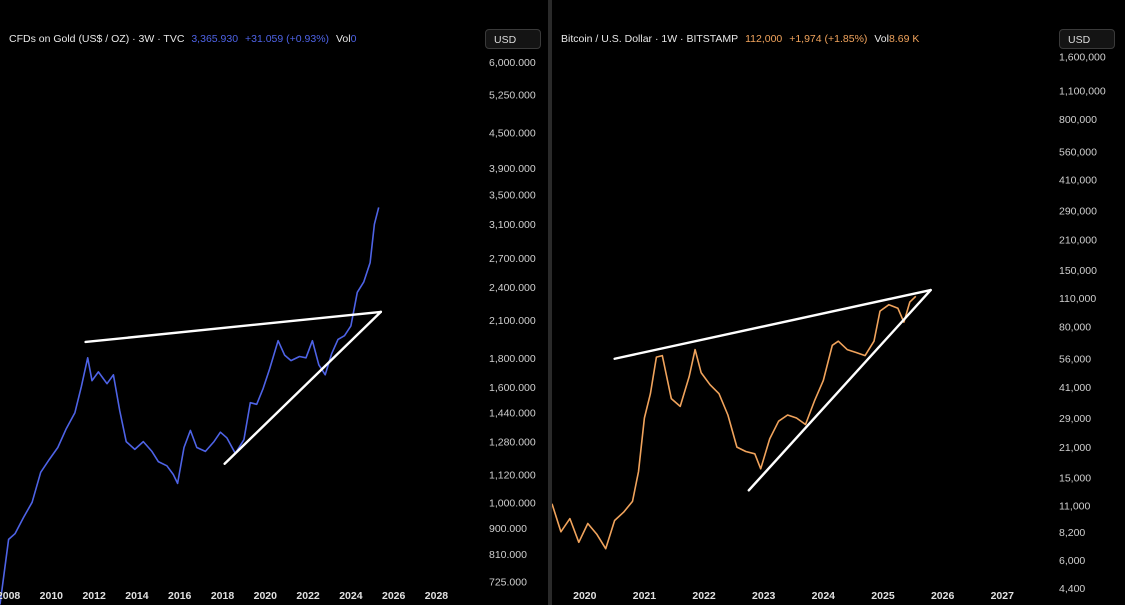 The width and height of the screenshot is (1125, 605). Describe the element at coordinates (1087, 39) in the screenshot. I see `bitcoin-currency-button: USD` at that location.